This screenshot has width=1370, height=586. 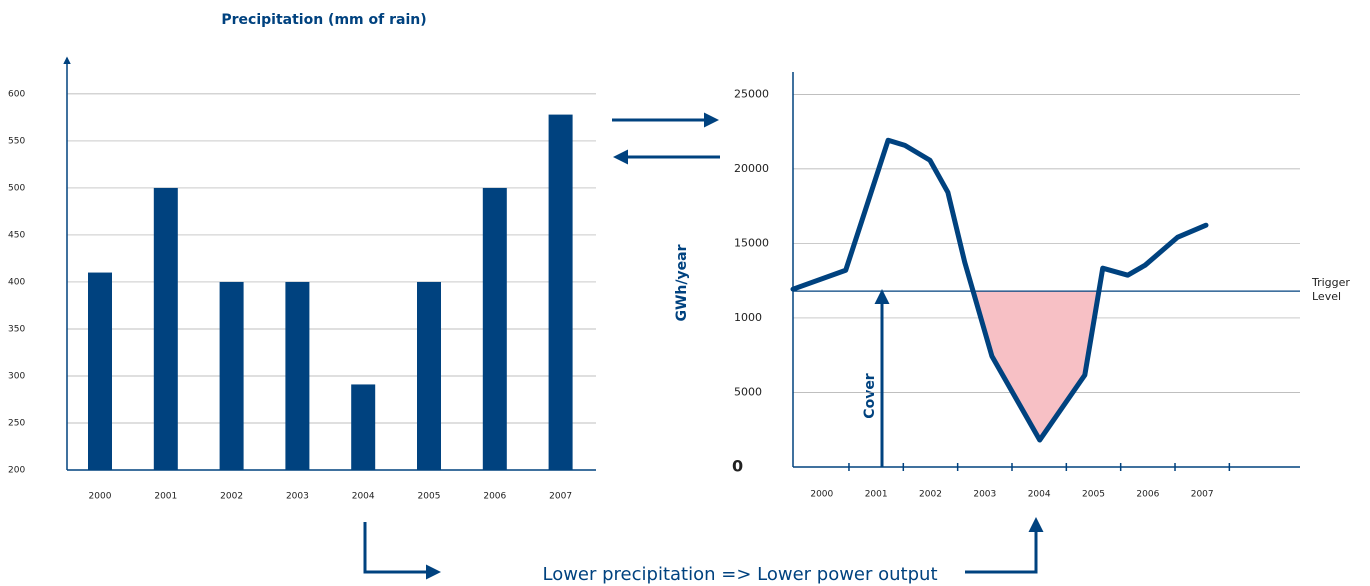 What do you see at coordinates (323, 20) in the screenshot?
I see `chart-title: Precipitation (mm of rain)` at bounding box center [323, 20].